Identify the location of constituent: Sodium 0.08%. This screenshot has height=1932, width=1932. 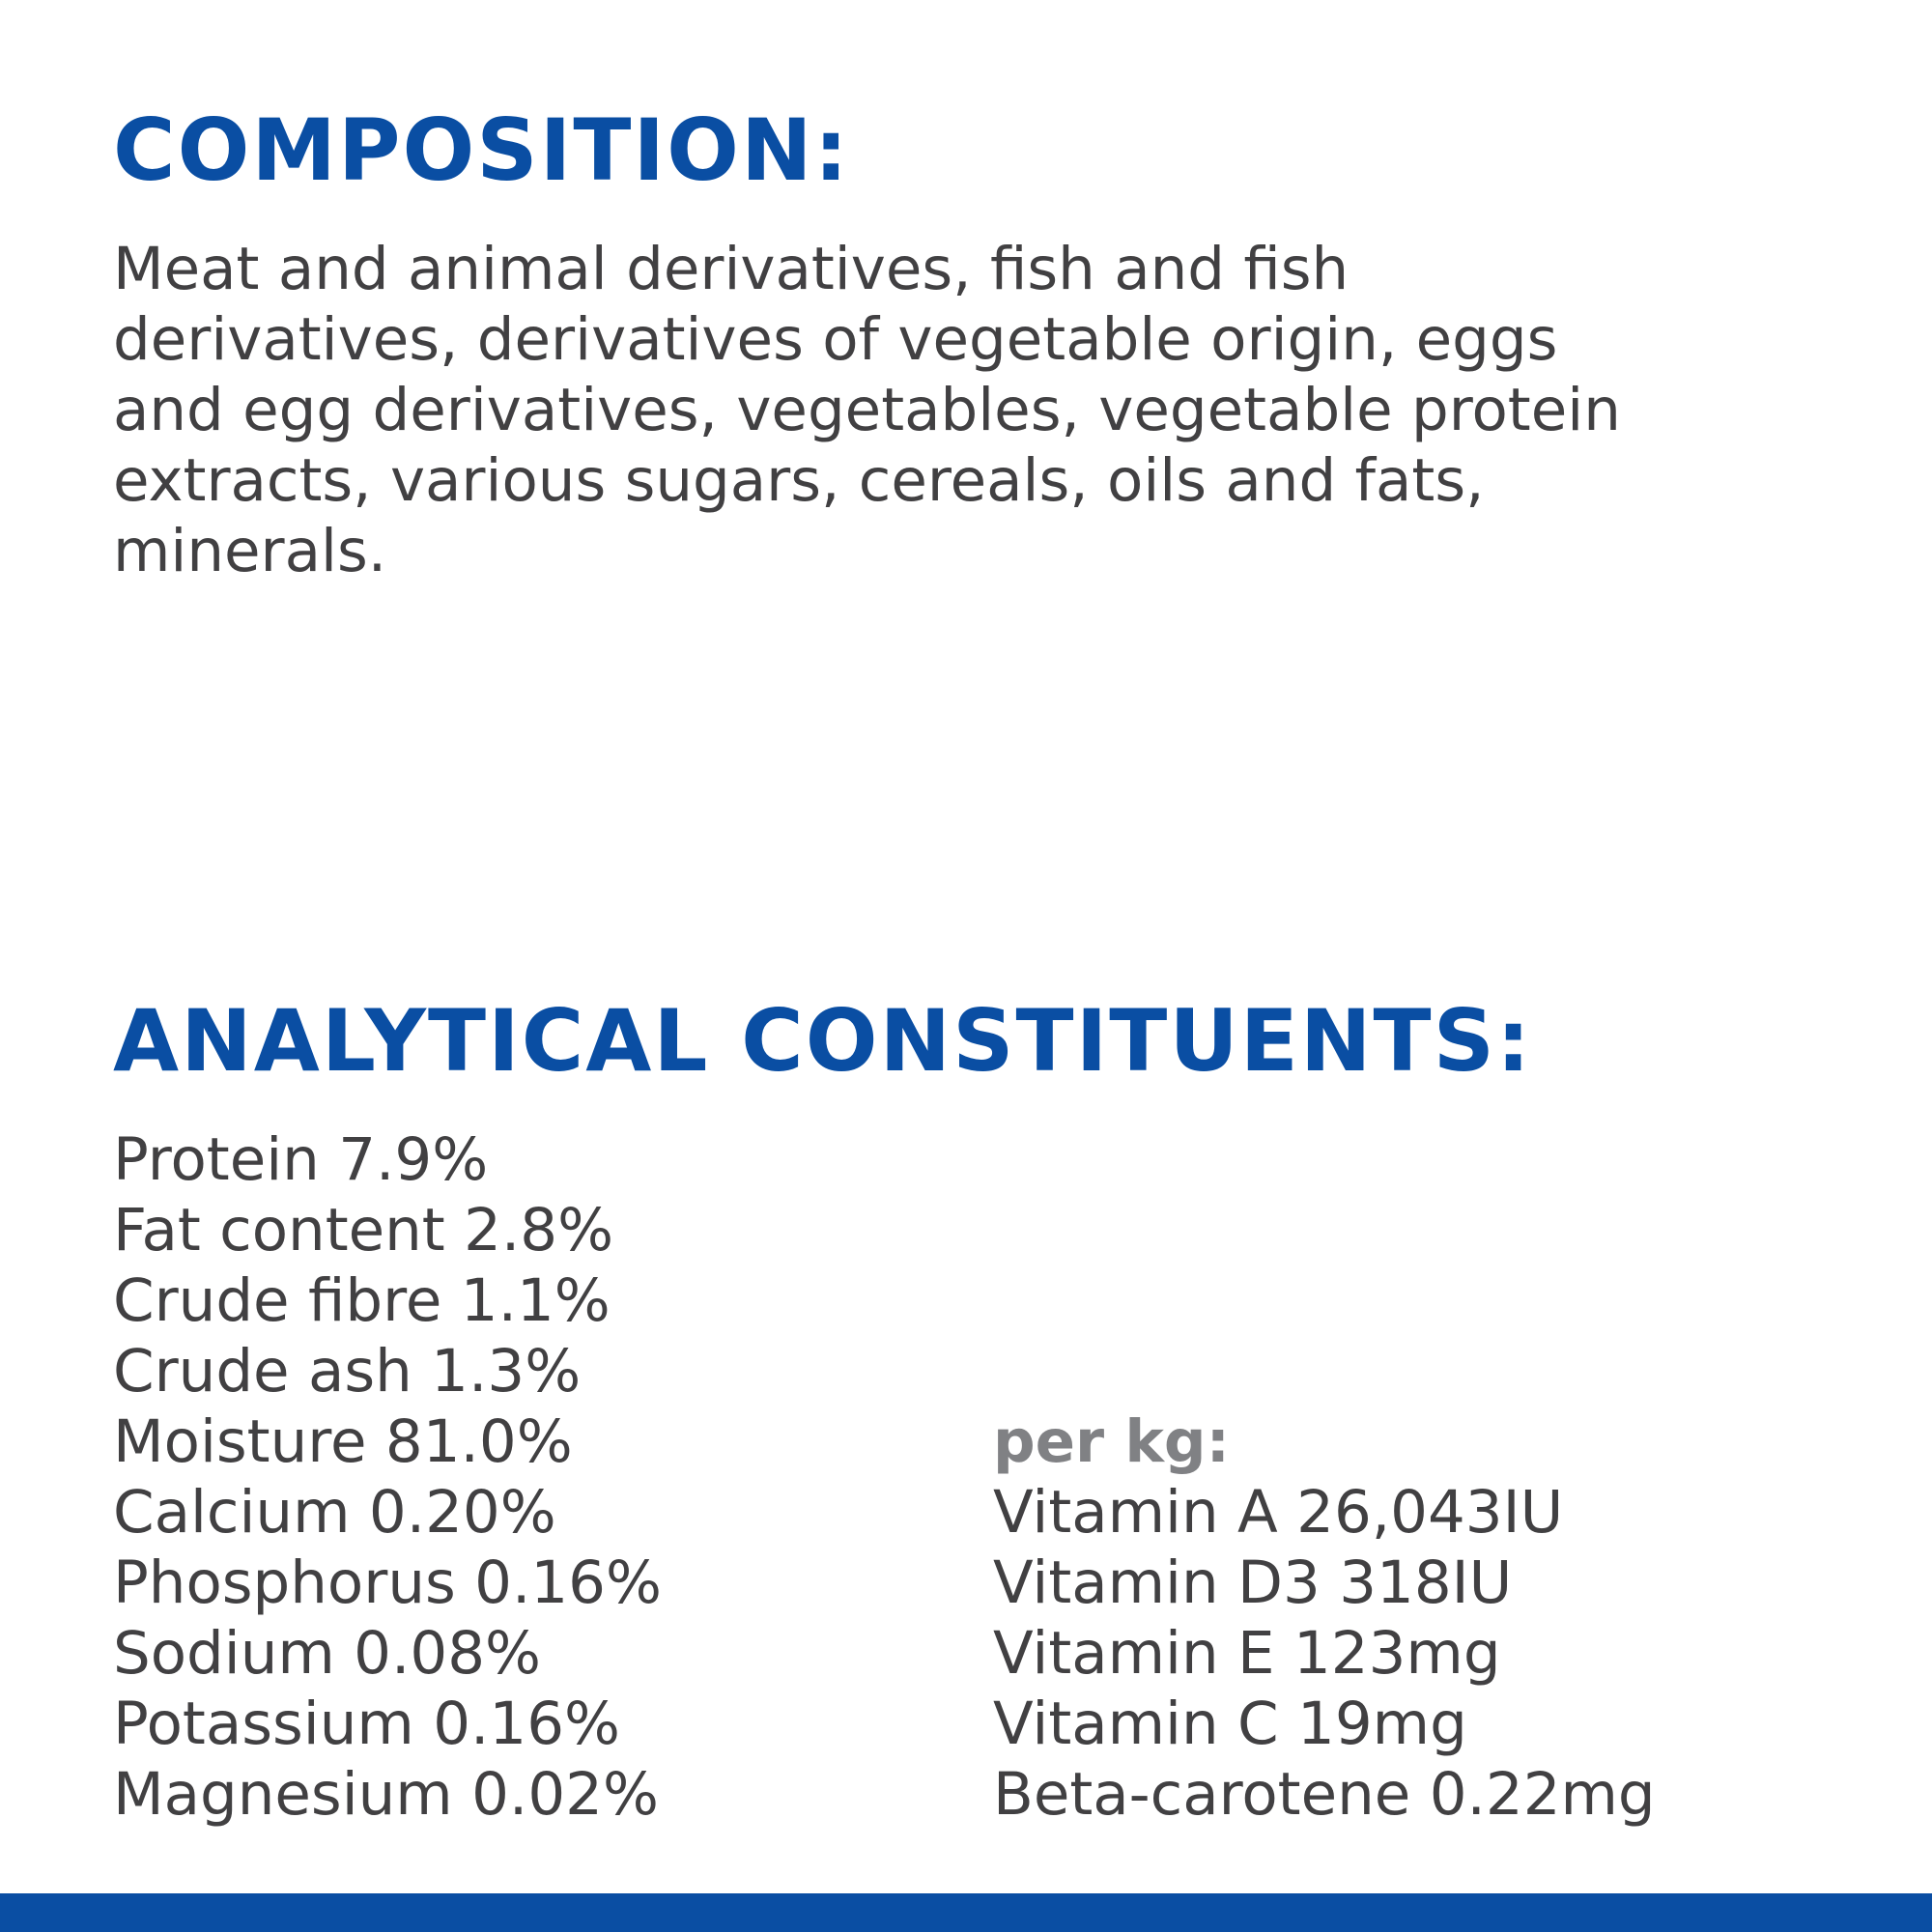
(327, 1653).